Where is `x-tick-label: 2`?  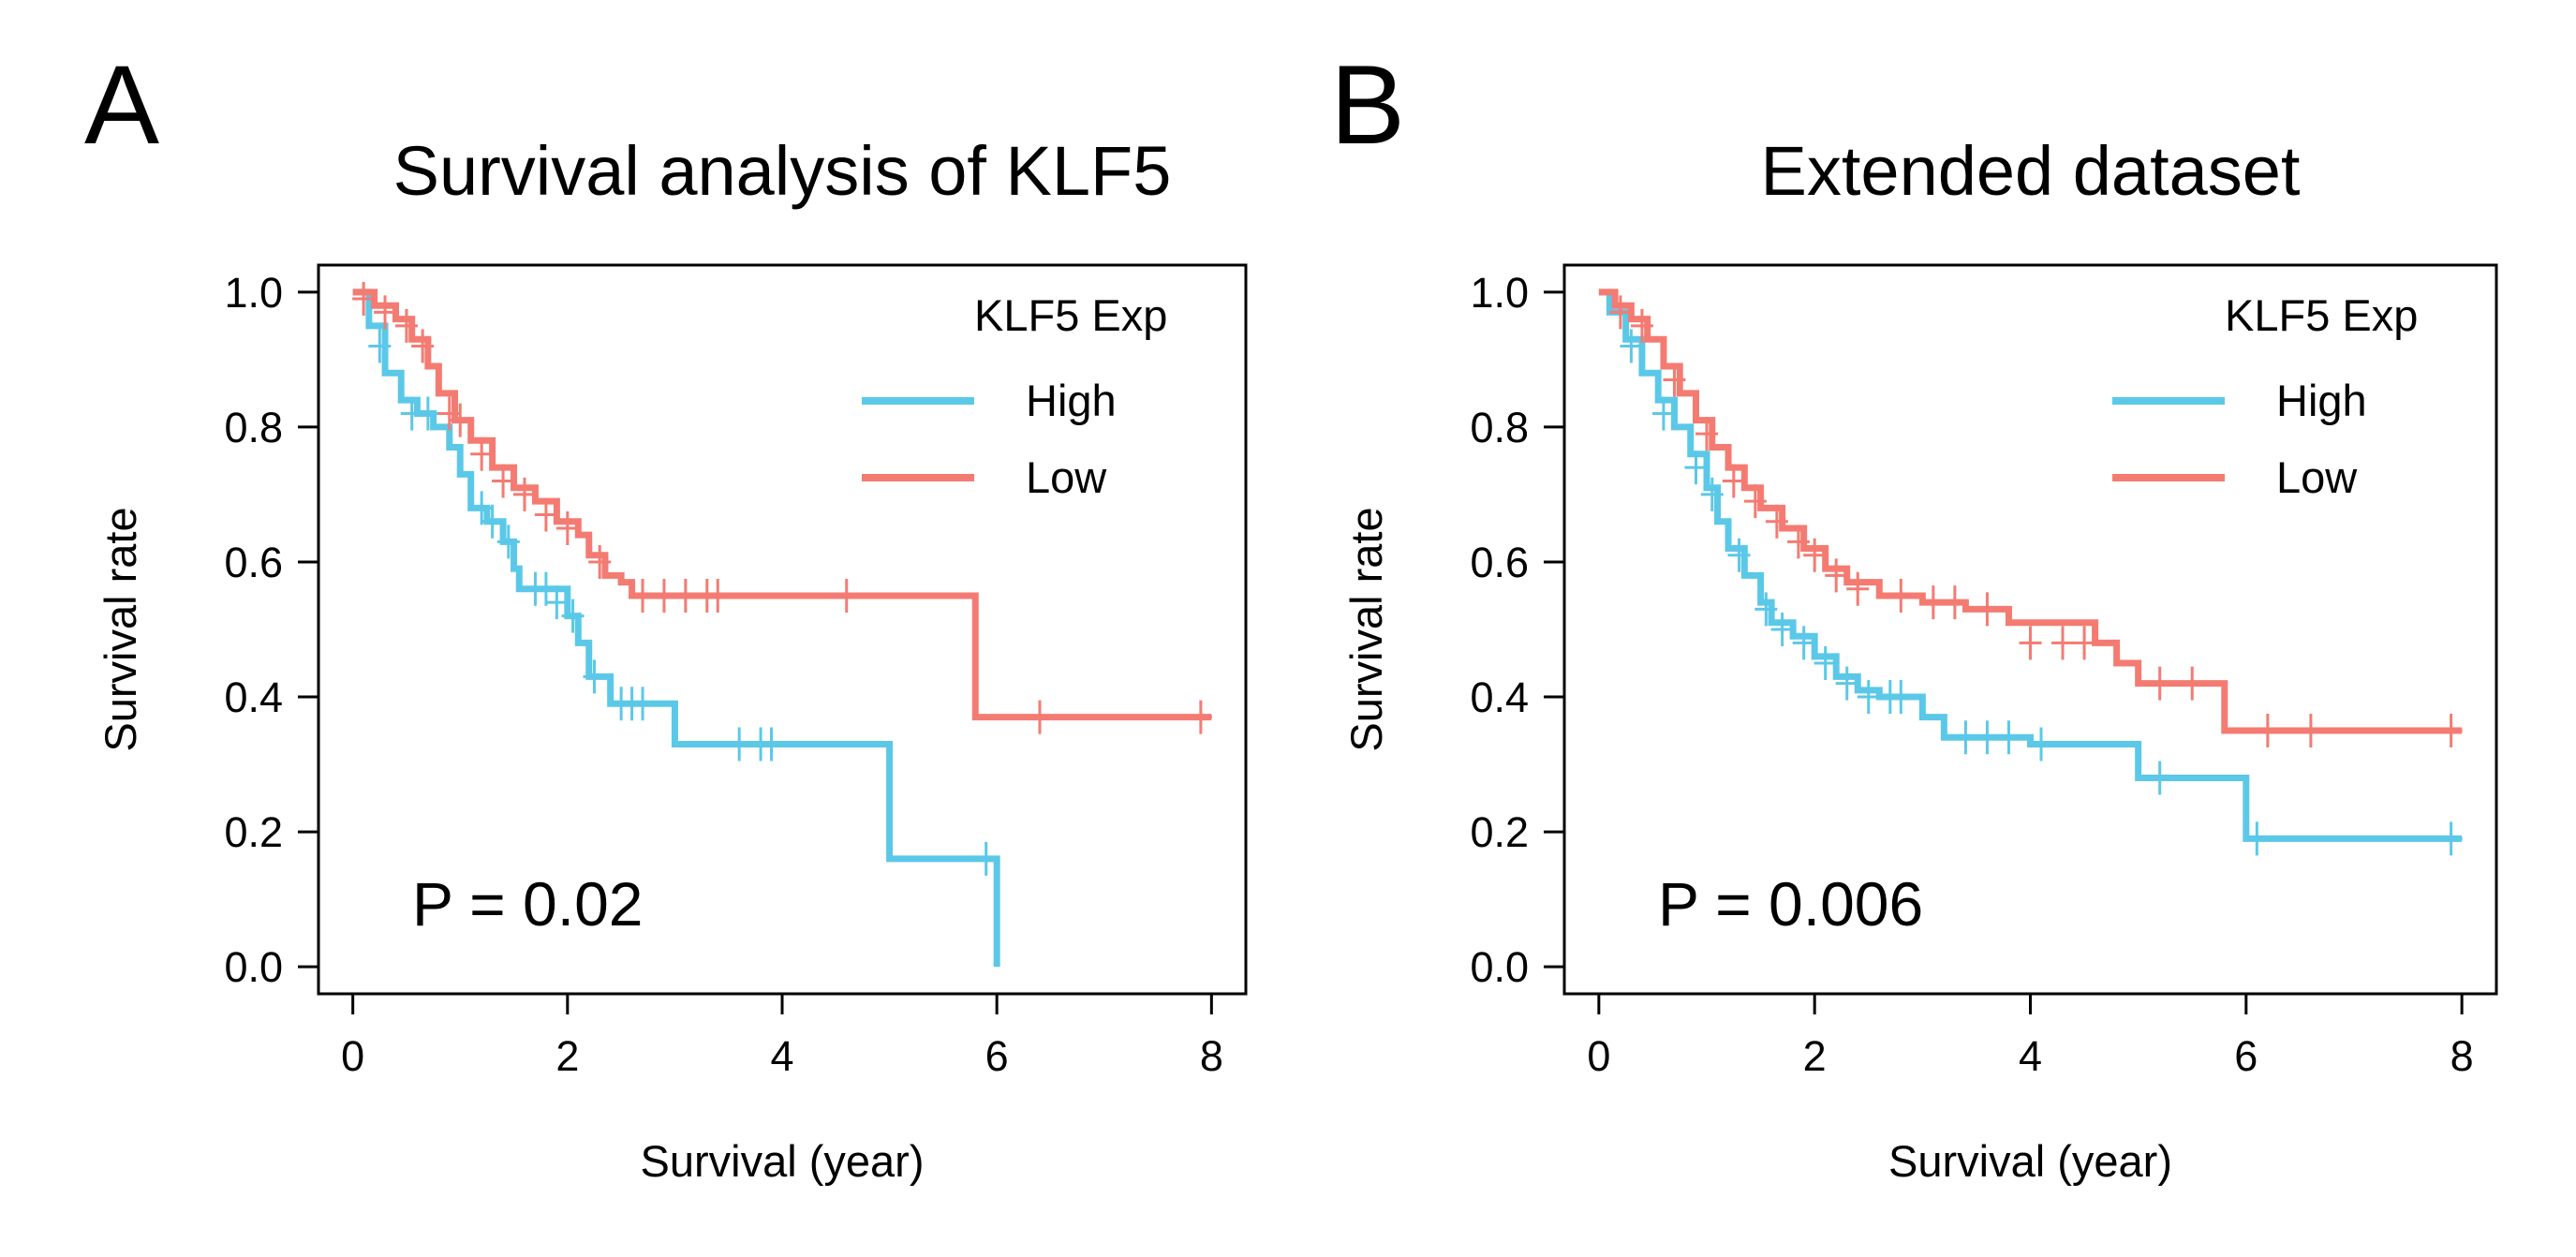
x-tick-label: 2 is located at coordinates (567, 1056).